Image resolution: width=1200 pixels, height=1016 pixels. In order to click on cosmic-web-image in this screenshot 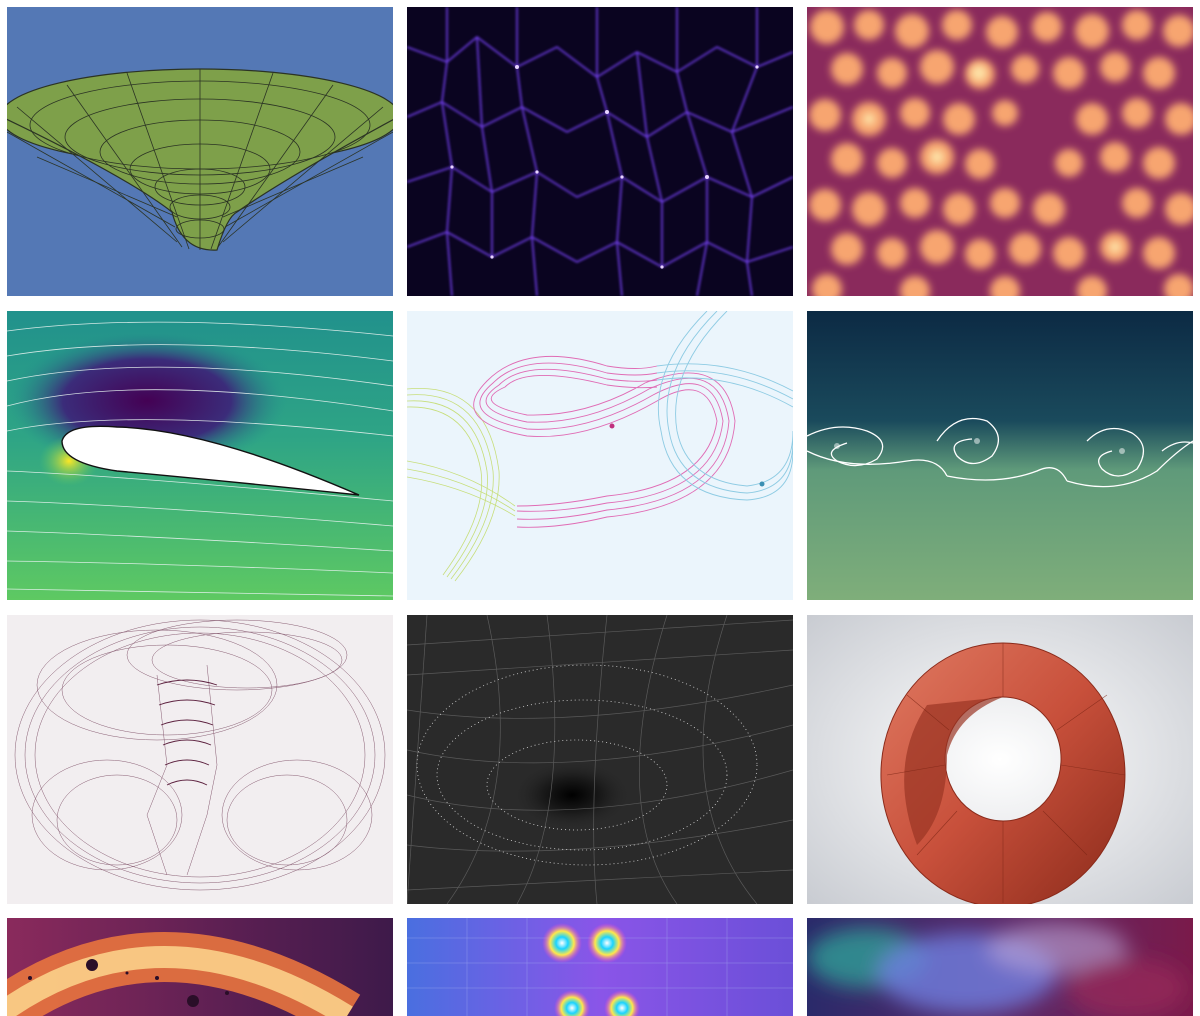, I will do `click(600, 151)`.